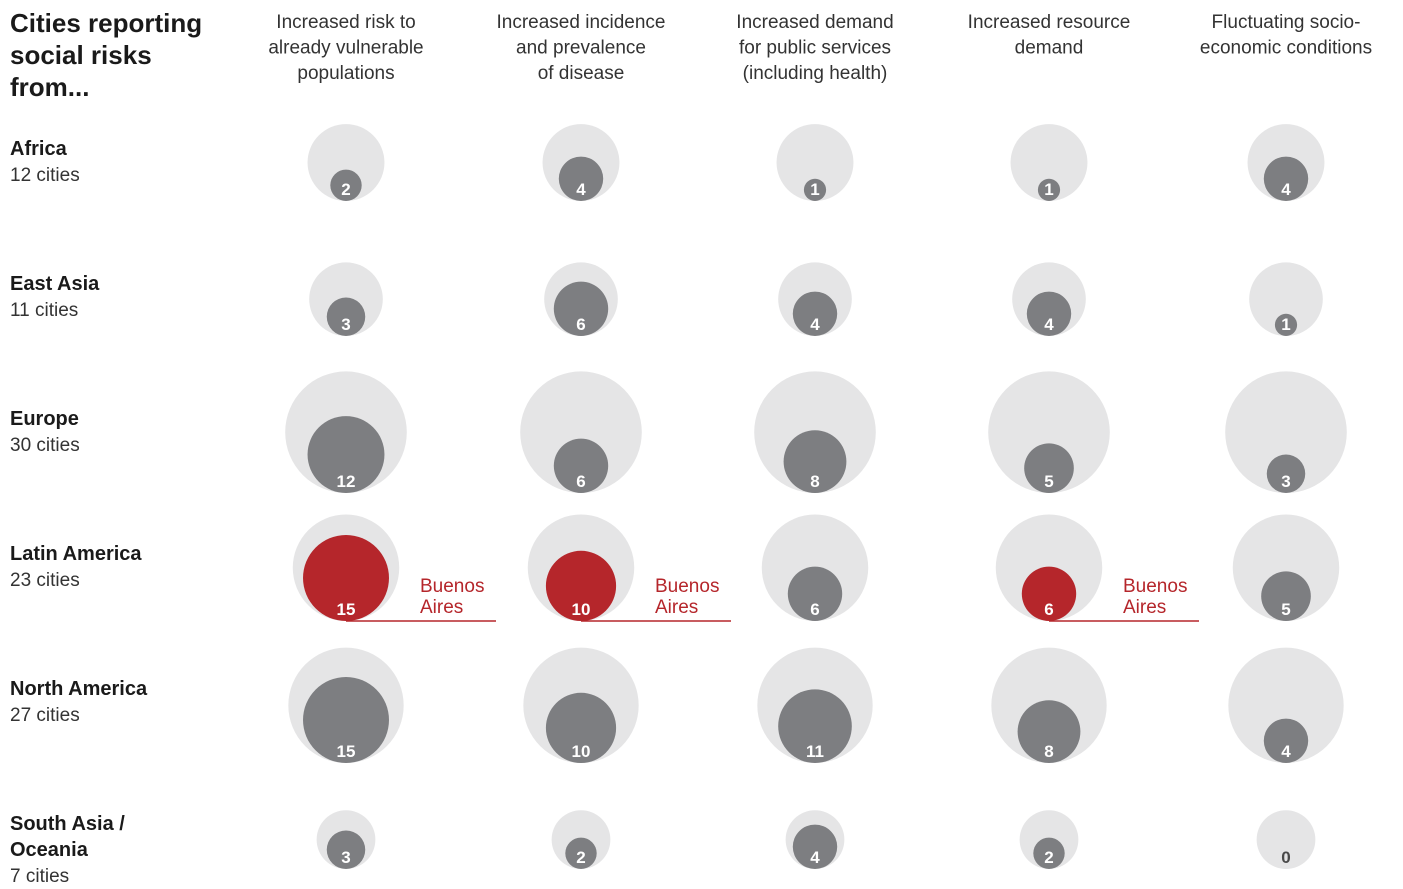  Describe the element at coordinates (346, 751) in the screenshot. I see `bubble-value: 15` at that location.